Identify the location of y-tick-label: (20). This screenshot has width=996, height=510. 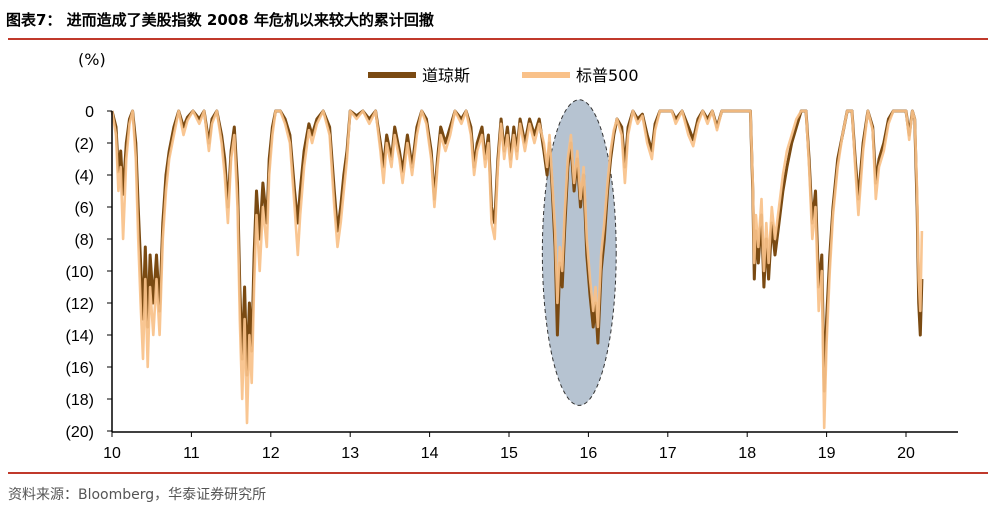
(80, 432).